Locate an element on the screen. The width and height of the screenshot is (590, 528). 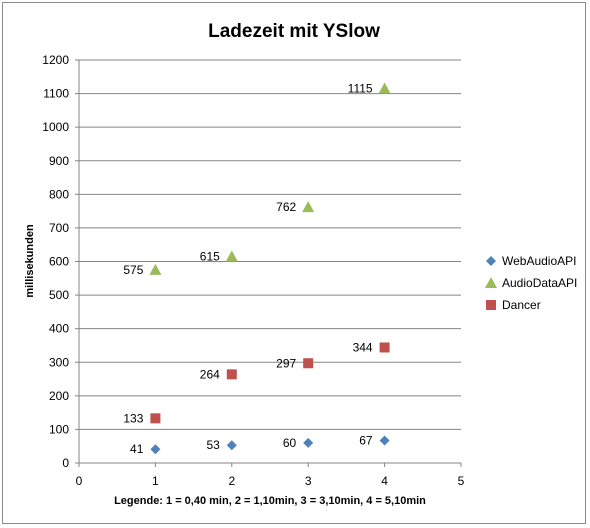
y-tick-label: 800 is located at coordinates (59, 194).